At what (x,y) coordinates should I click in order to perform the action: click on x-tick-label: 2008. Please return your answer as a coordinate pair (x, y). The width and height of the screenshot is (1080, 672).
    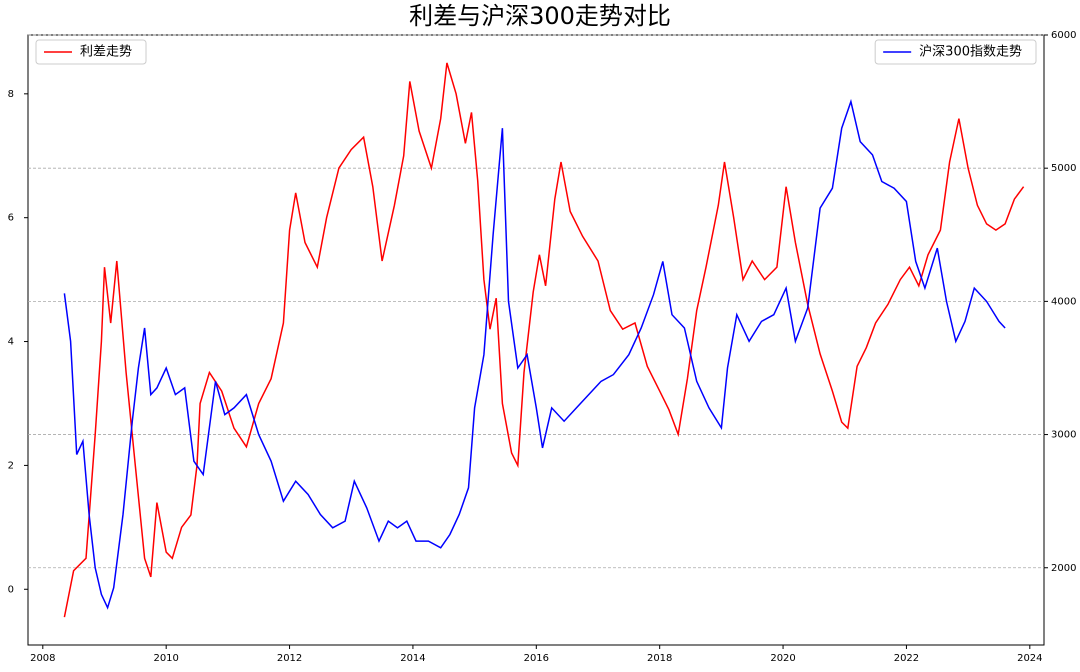
    Looking at the image, I should click on (42, 658).